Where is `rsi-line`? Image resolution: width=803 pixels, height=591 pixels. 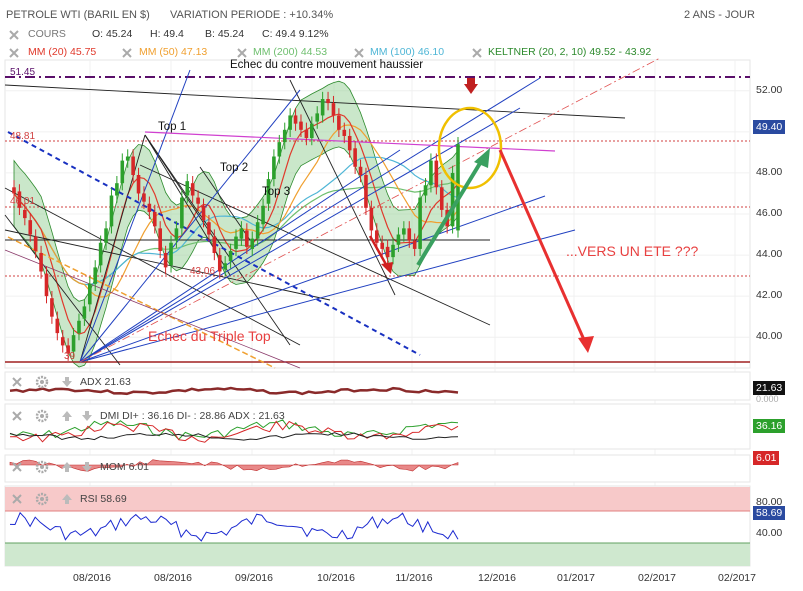 rsi-line is located at coordinates (234, 526).